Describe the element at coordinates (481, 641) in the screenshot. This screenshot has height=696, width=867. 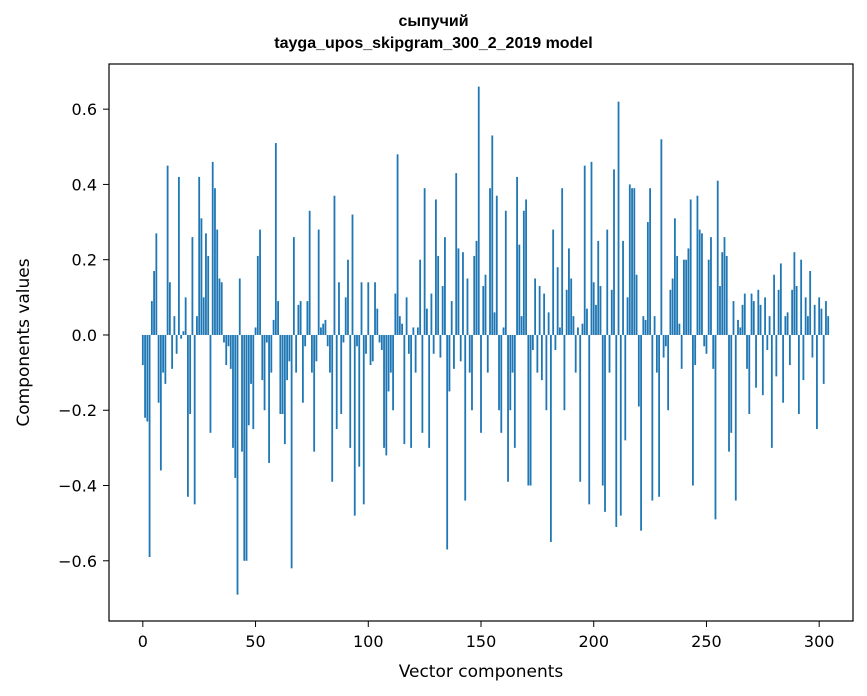
I see `x-tick-label: 150` at that location.